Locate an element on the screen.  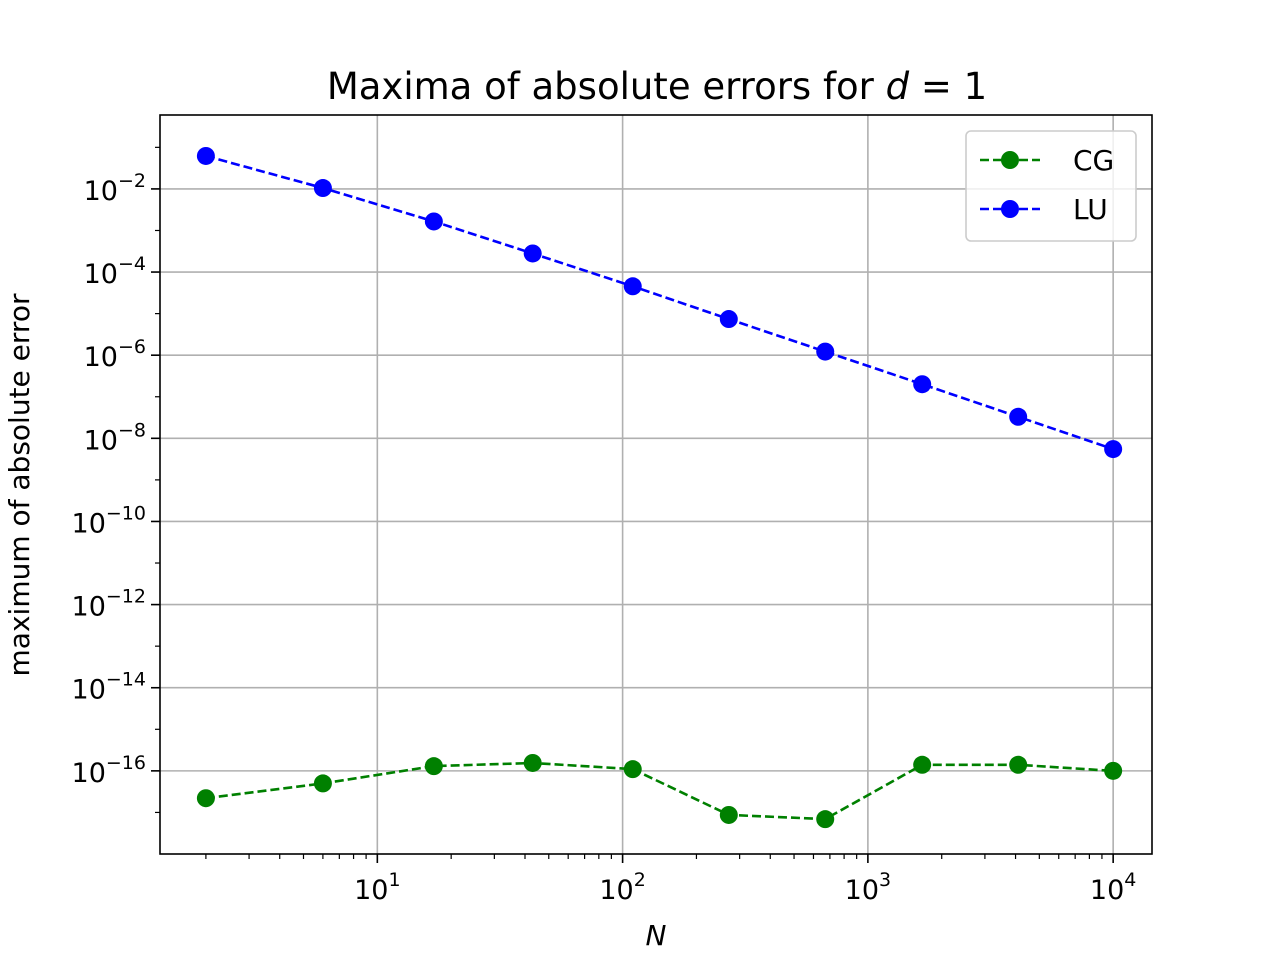
x-tick-label-2: 10³ is located at coordinates (868, 887).